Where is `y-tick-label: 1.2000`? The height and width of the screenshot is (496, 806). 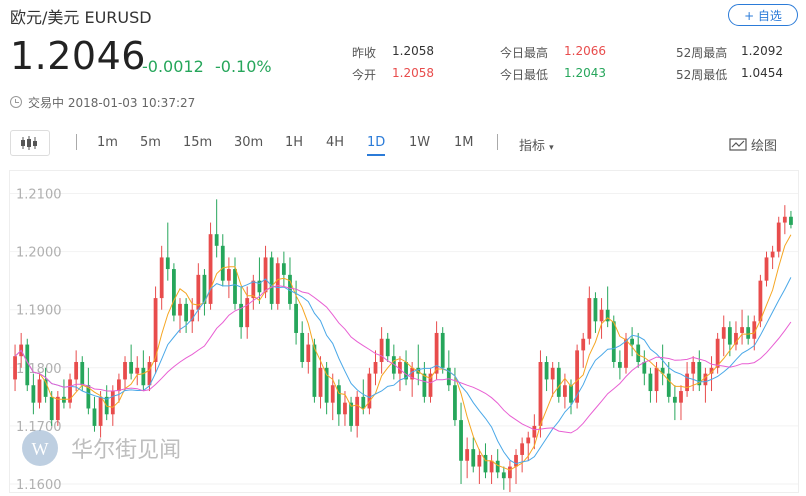
y-tick-label: 1.2000 is located at coordinates (39, 253).